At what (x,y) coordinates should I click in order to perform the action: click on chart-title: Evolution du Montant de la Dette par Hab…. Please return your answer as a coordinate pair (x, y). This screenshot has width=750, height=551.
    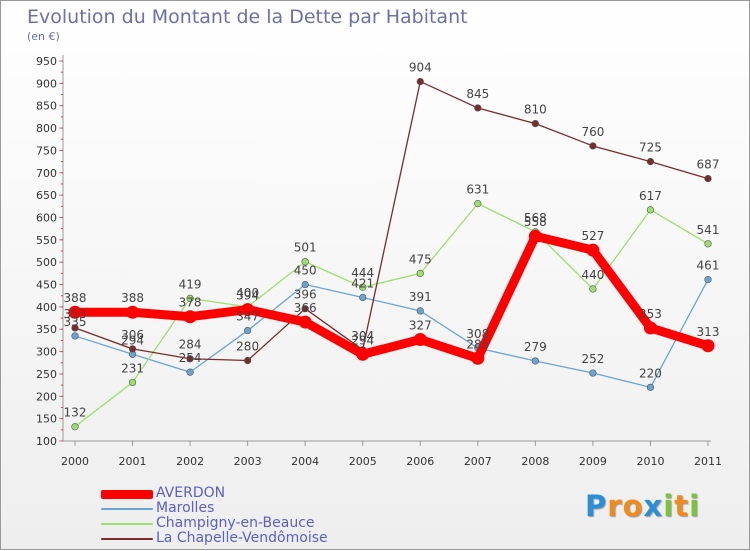
    Looking at the image, I should click on (247, 17).